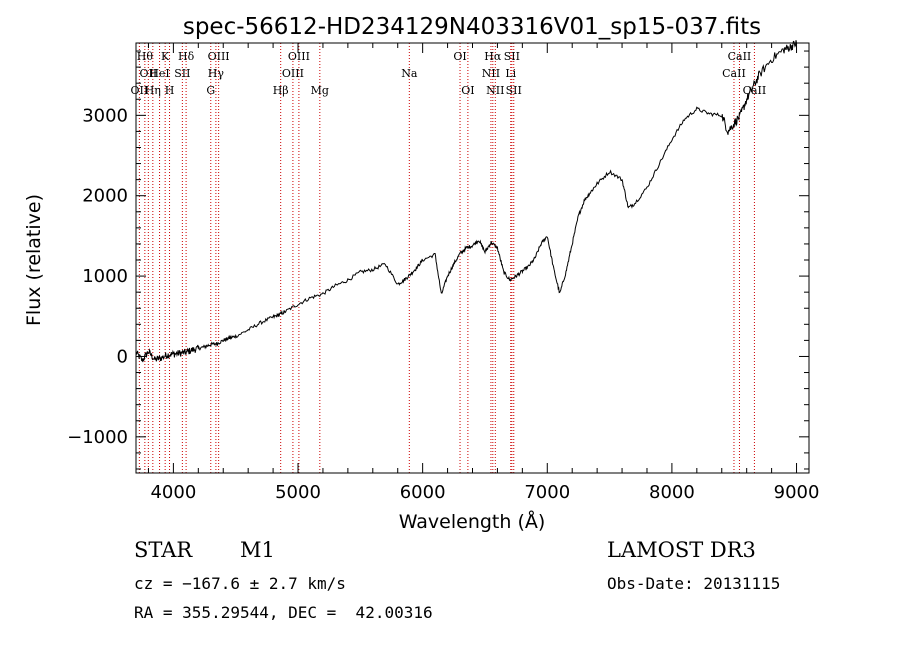 The width and height of the screenshot is (900, 649). Describe the element at coordinates (159, 73) in the screenshot. I see `spectral-line-label: HeI` at that location.